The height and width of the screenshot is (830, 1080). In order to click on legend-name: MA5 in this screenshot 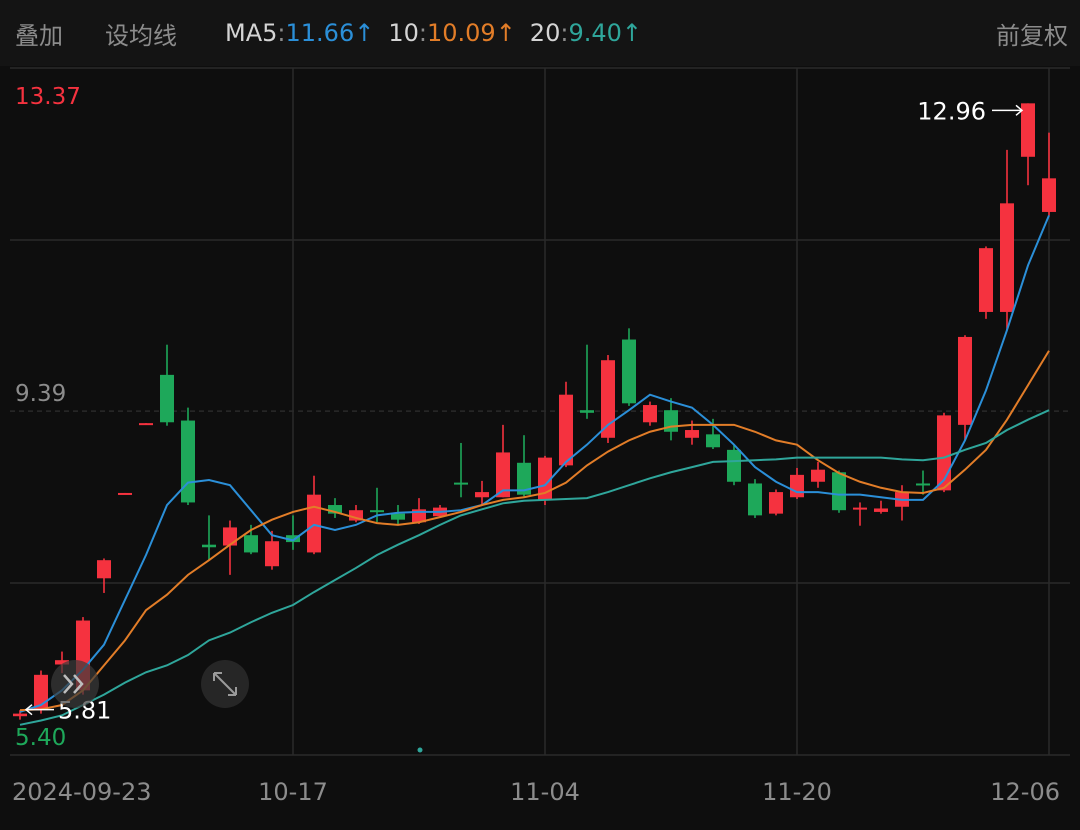, I will do `click(251, 33)`.